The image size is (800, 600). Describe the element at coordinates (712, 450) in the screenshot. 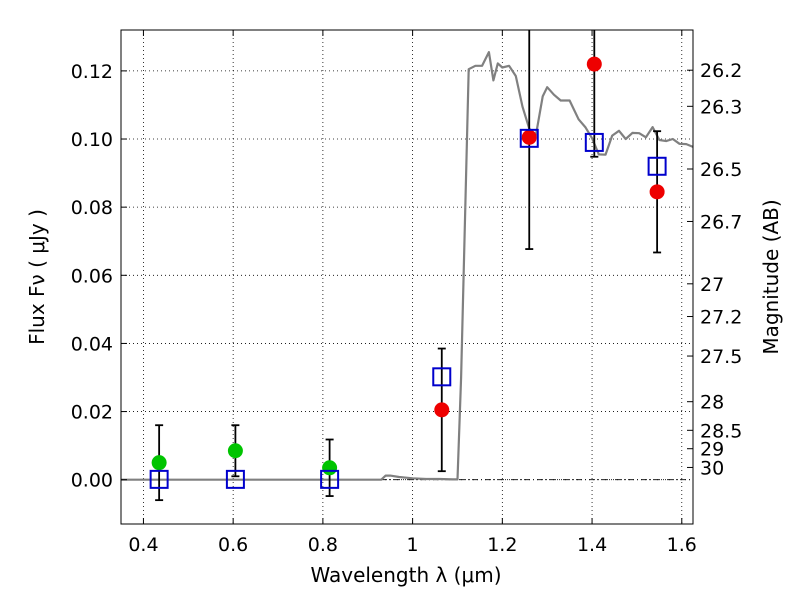

I see `right-tick-label: 29` at that location.